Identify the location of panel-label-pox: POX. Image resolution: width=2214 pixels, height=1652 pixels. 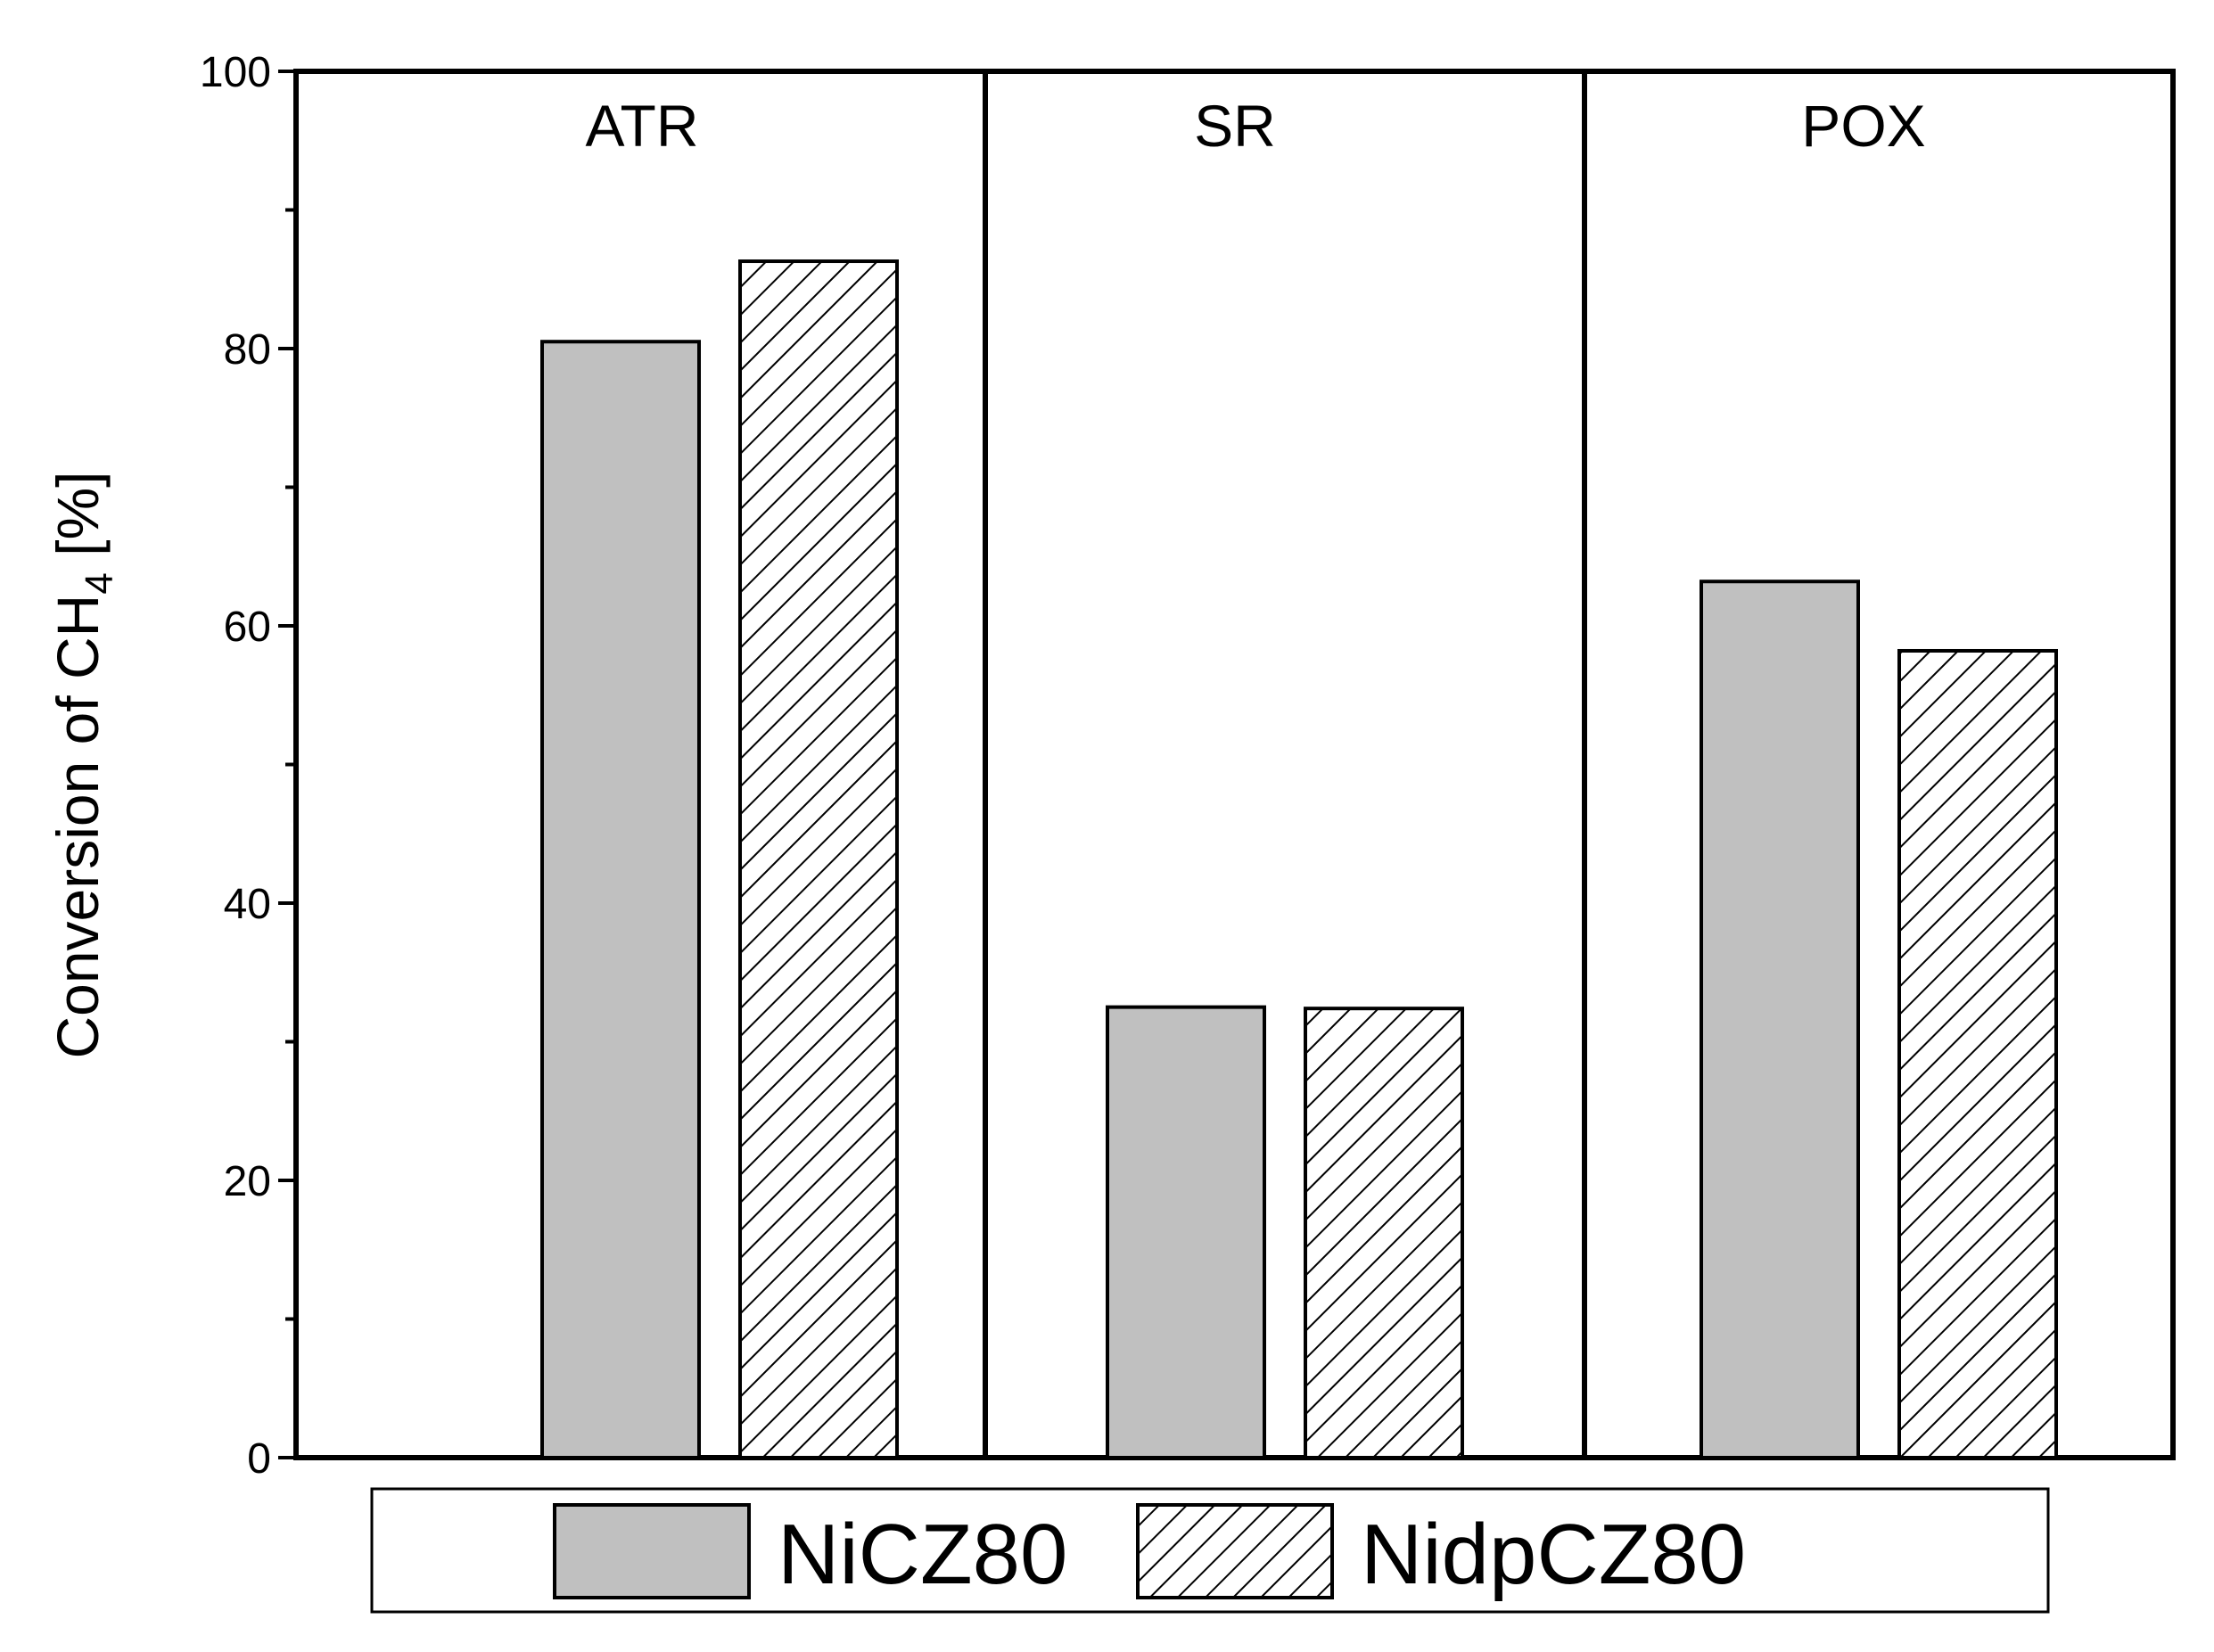
(1863, 126).